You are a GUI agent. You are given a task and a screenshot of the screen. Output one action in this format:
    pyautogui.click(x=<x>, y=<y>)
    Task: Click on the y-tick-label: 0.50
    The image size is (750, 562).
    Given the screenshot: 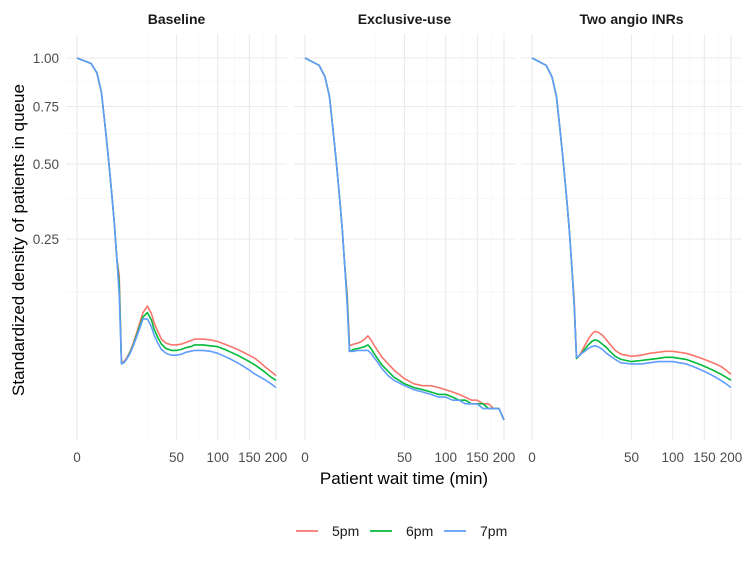 What is the action you would take?
    pyautogui.click(x=46, y=164)
    